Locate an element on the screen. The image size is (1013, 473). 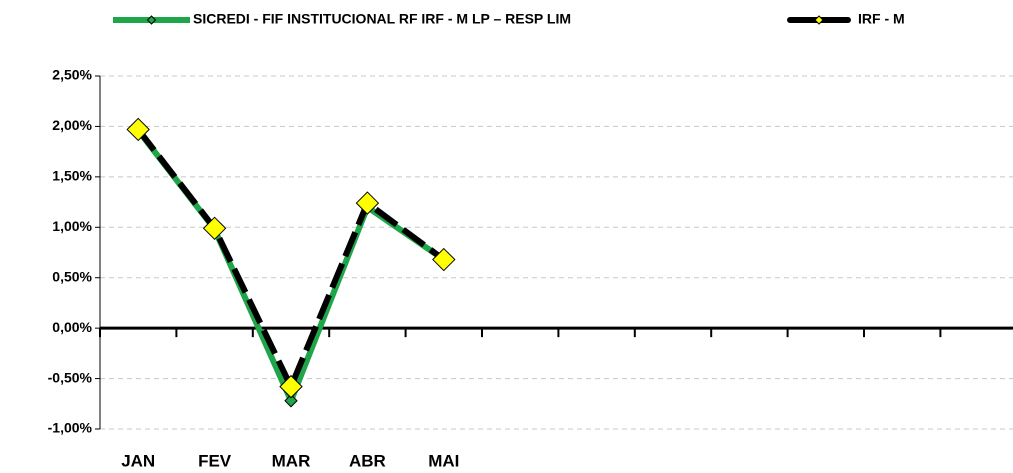
y-tick-label: 1,00% is located at coordinates (72, 226).